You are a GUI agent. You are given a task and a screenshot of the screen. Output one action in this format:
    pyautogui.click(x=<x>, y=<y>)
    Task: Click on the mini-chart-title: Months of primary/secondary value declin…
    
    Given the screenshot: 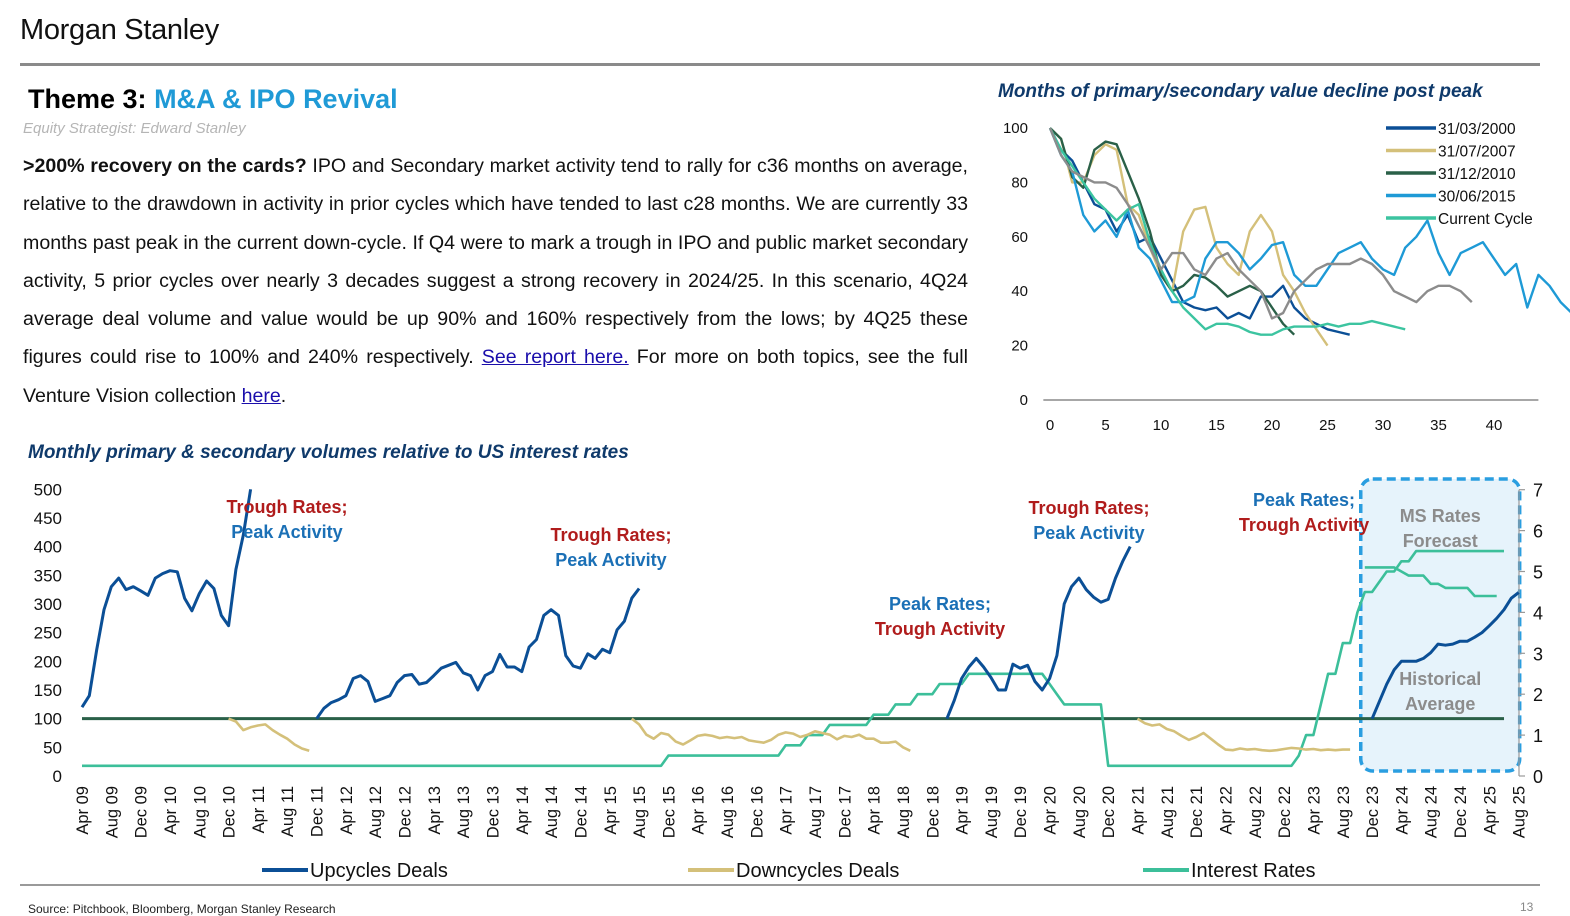 What is the action you would take?
    pyautogui.click(x=1240, y=91)
    